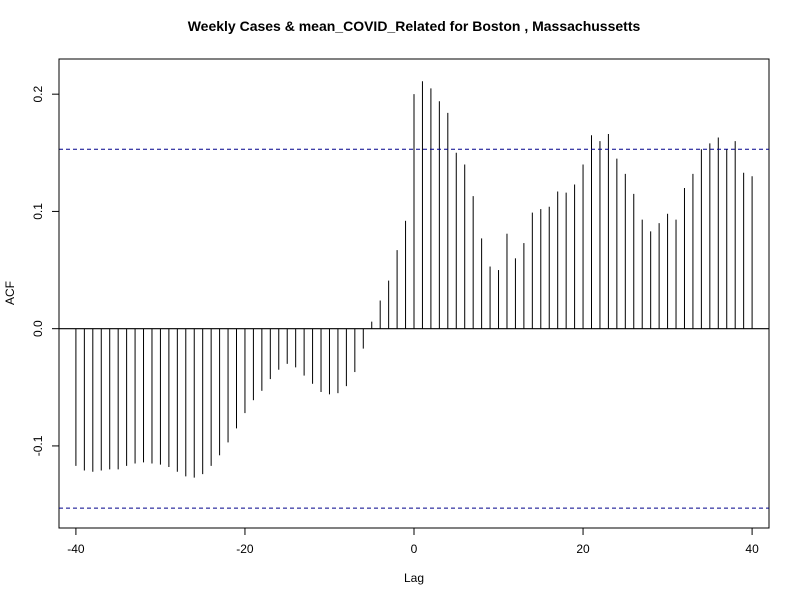  I want to click on x-tick-label: 20, so click(583, 549).